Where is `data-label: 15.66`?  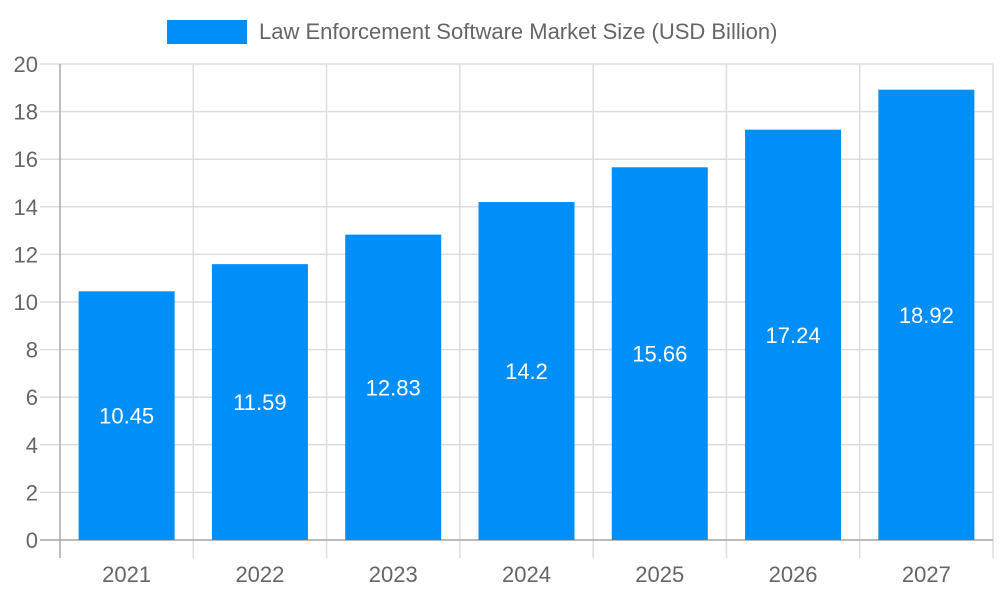
data-label: 15.66 is located at coordinates (659, 354).